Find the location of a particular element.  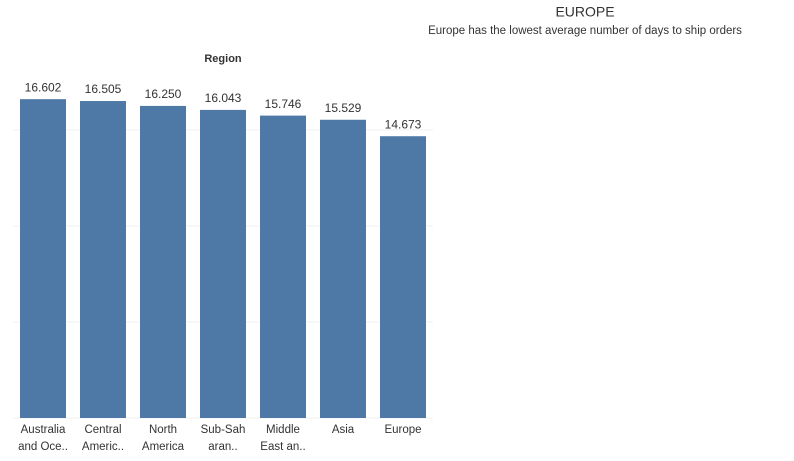

chart-title: EUROPE is located at coordinates (584, 12).